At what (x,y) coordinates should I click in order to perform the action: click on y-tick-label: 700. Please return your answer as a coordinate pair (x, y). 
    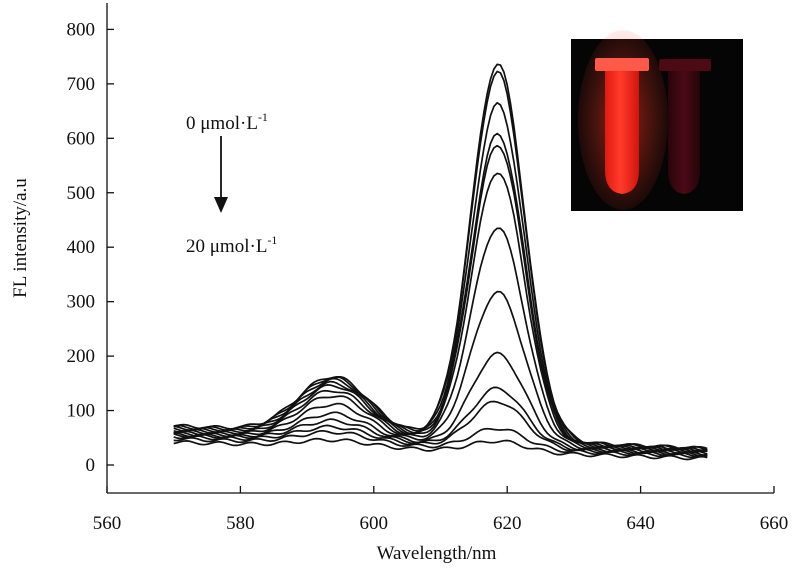
    Looking at the image, I should click on (81, 84).